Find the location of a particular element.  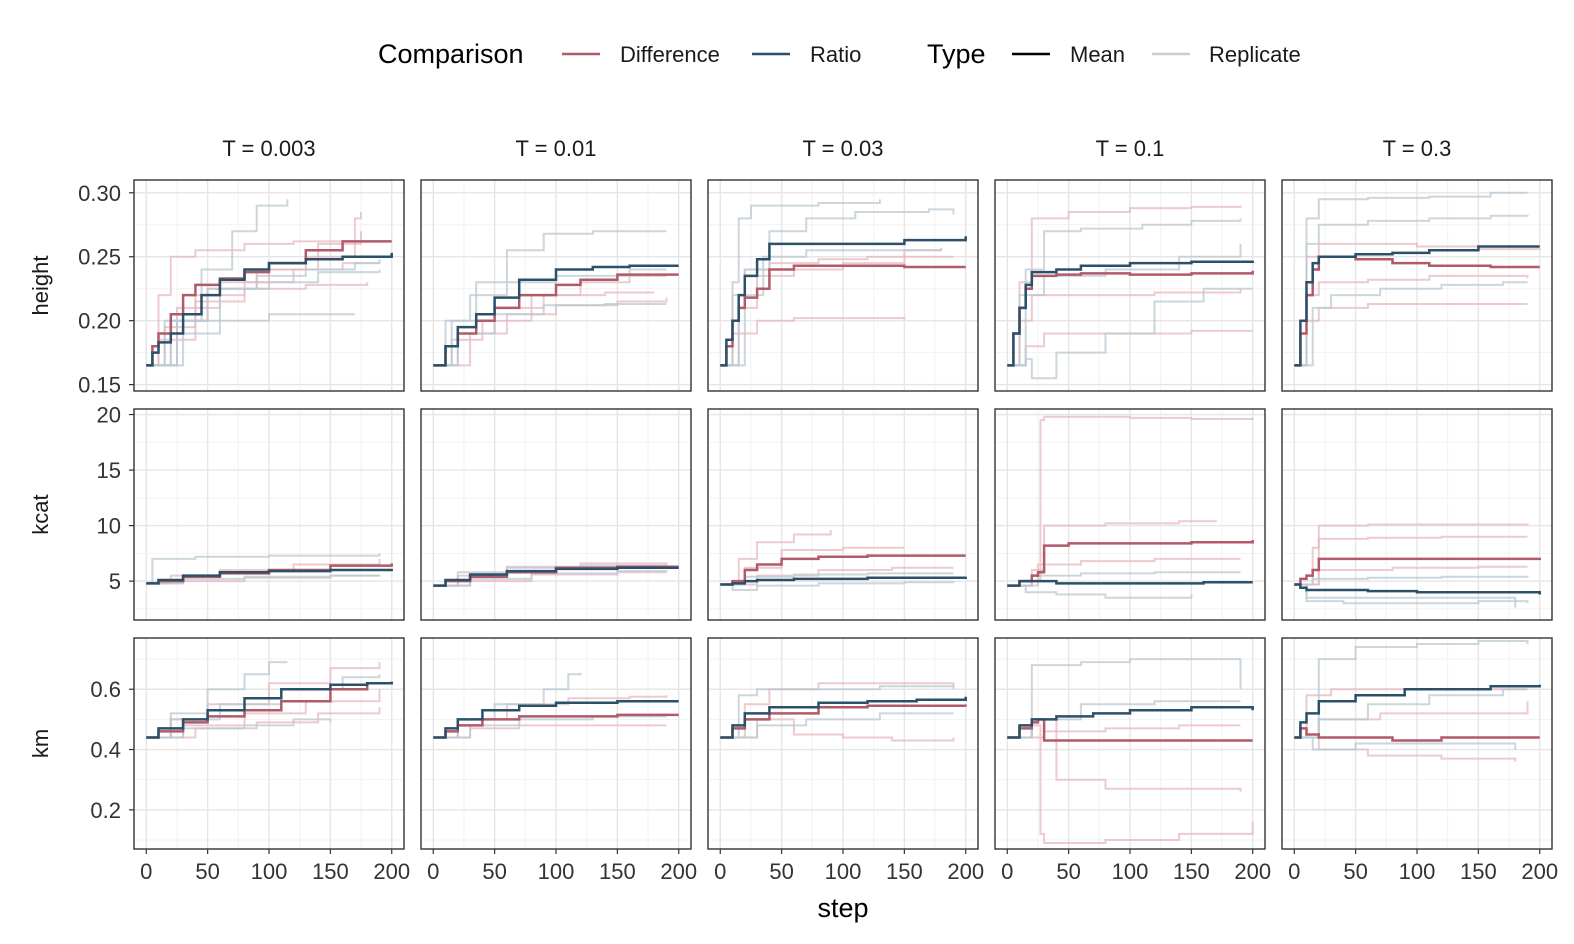

x-axis-title: step is located at coordinates (842, 908).